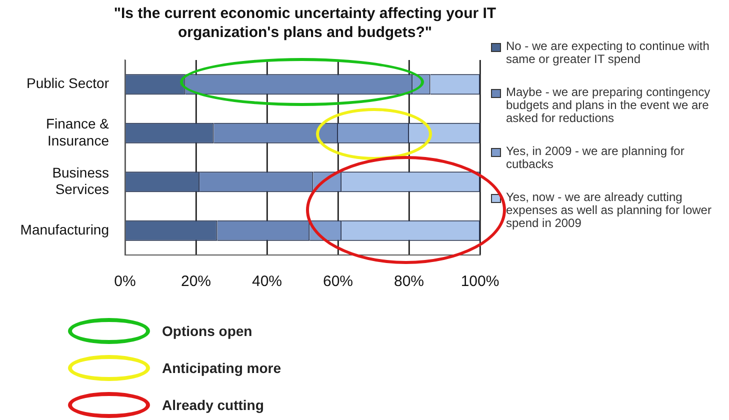  I want to click on y-tick-label: Manufacturing, so click(64, 229).